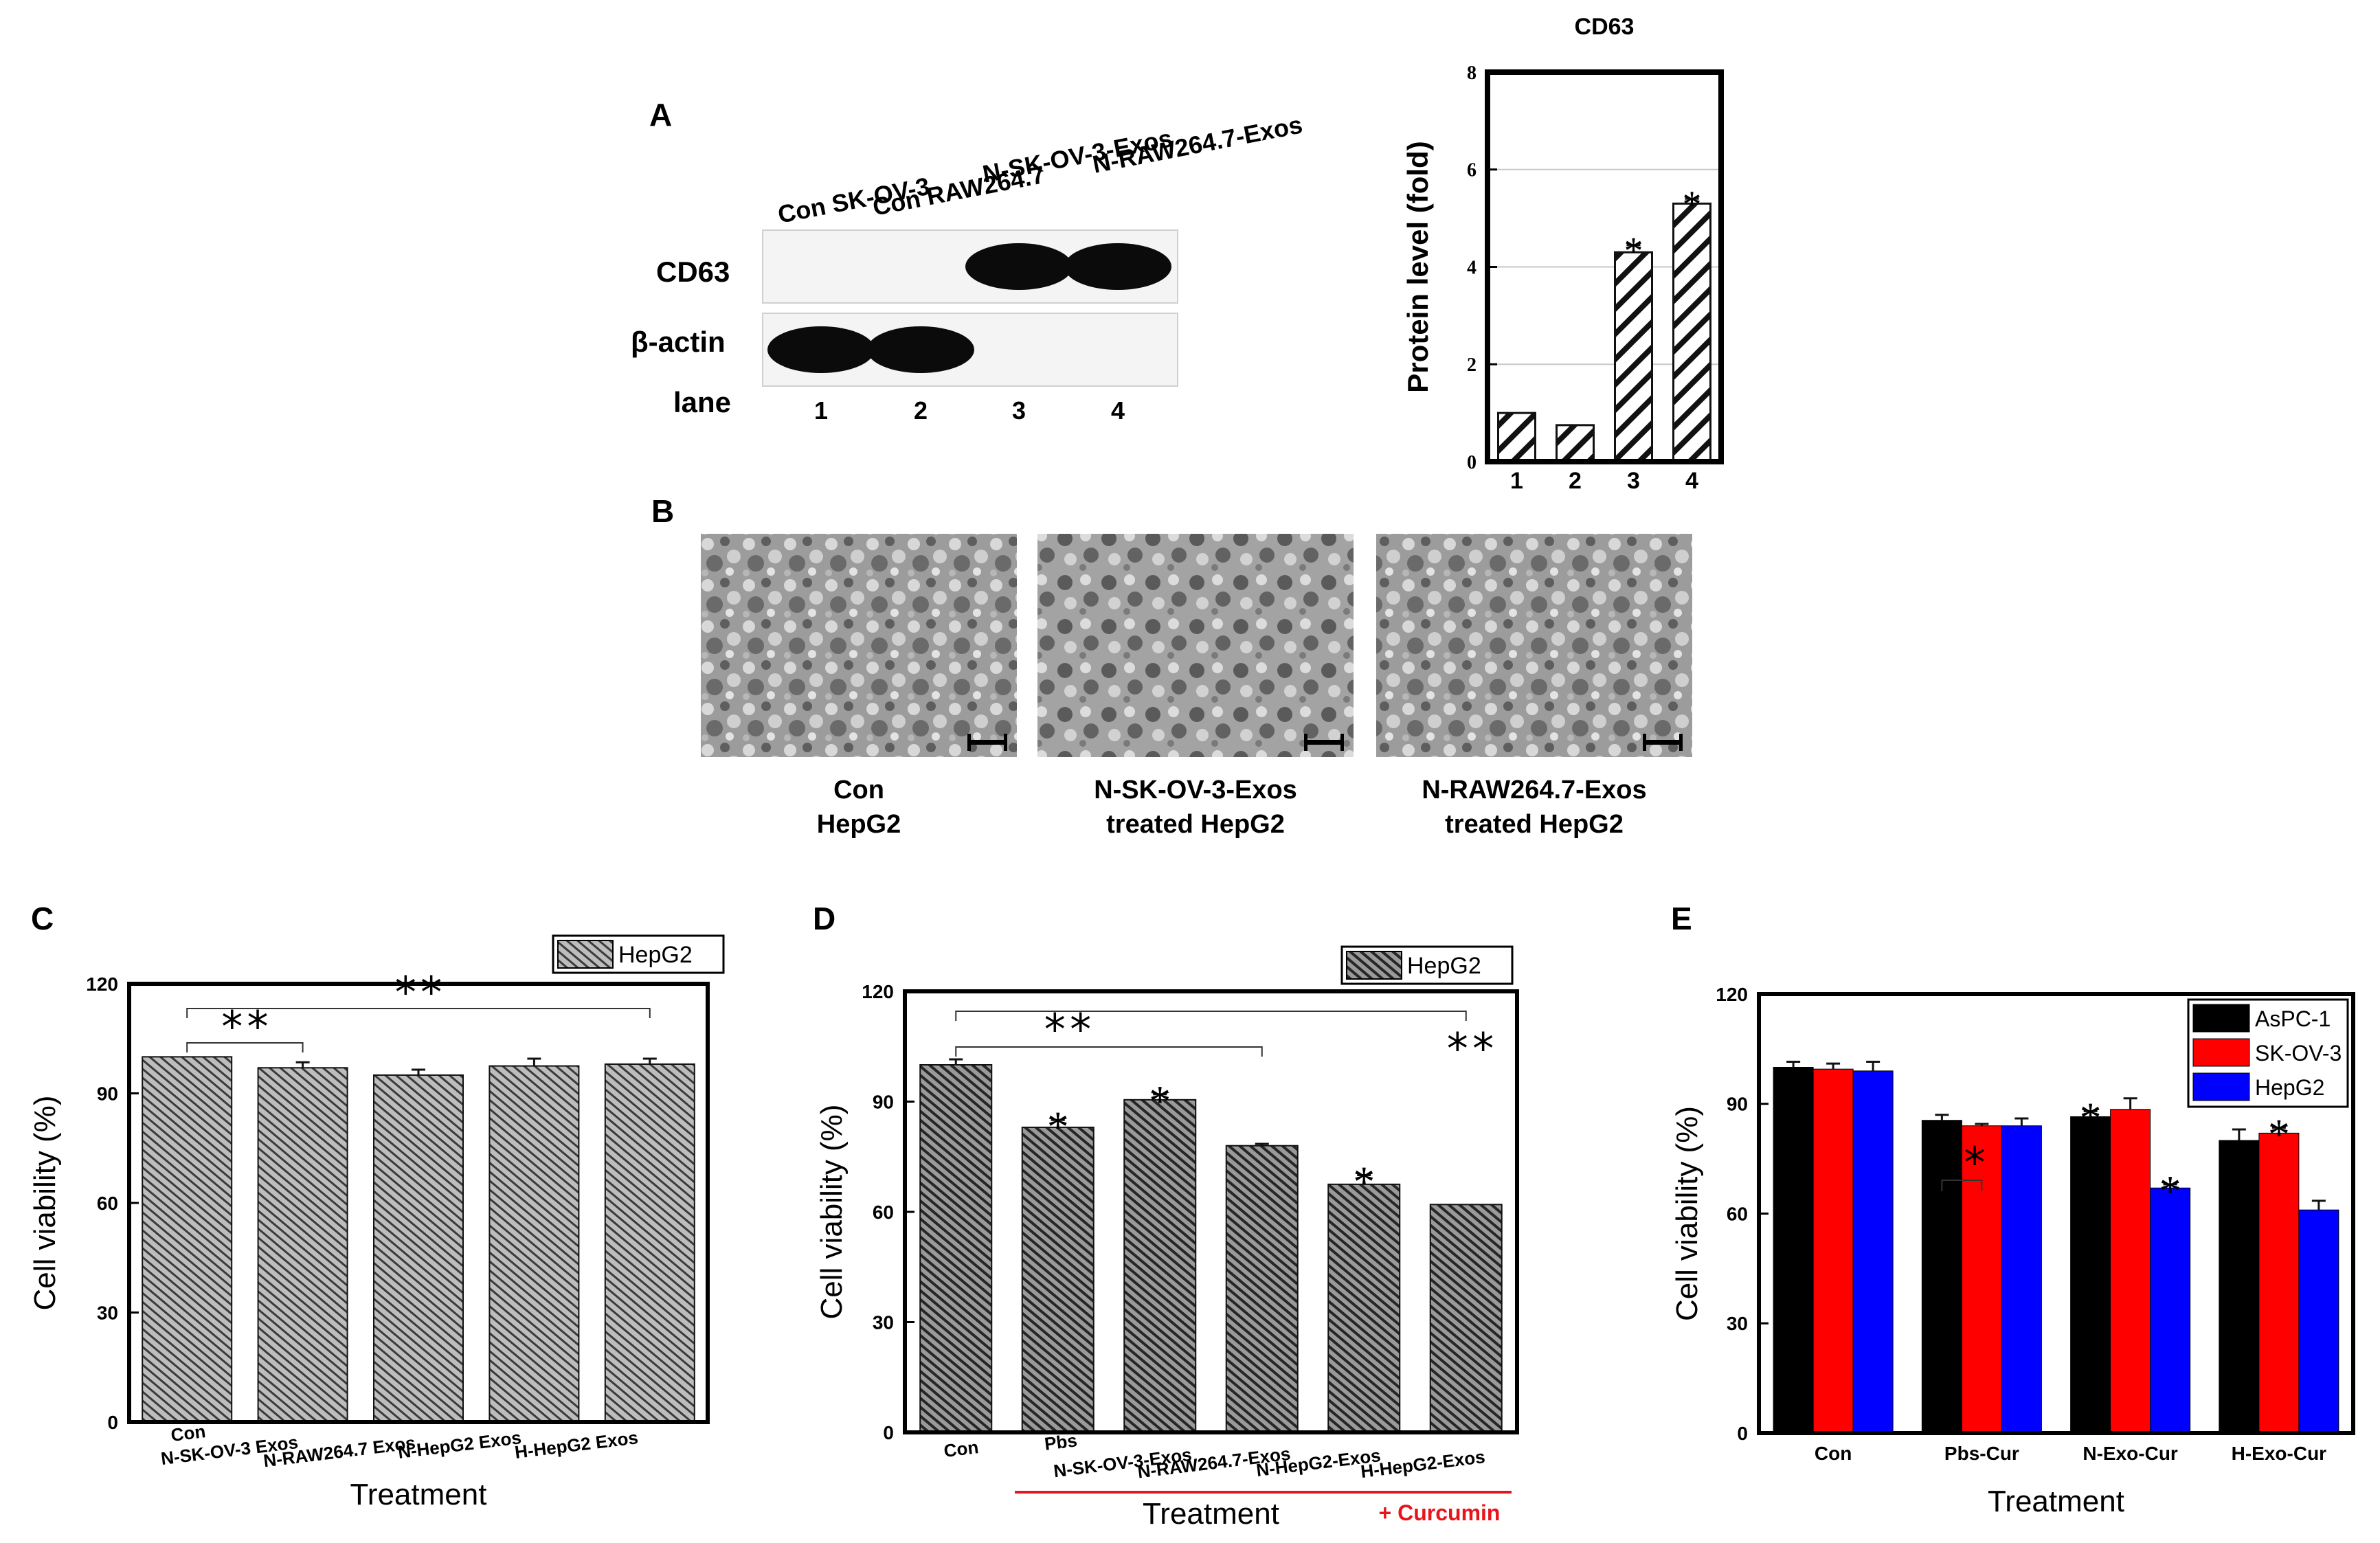 The width and height of the screenshot is (2380, 1543). I want to click on chart-c-xtick-label-con: Con, so click(188, 1433).